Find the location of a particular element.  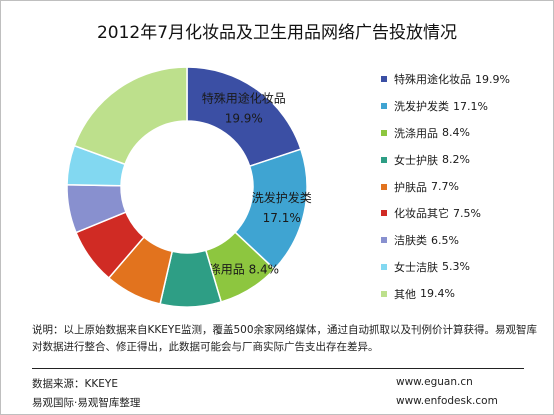

website-link-enfodesk: www.enfodesk.com is located at coordinates (447, 401).